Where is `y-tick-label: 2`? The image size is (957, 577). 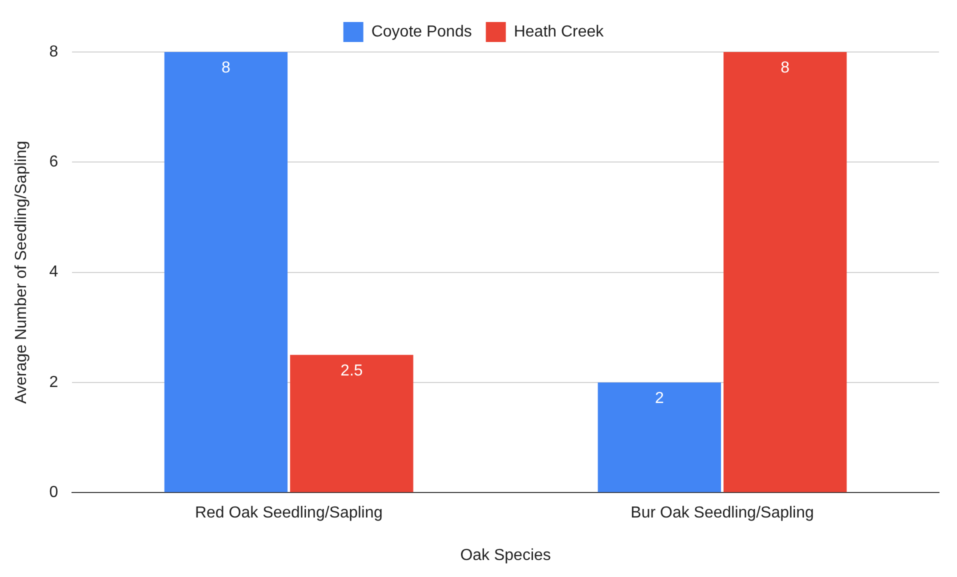 y-tick-label: 2 is located at coordinates (53, 382).